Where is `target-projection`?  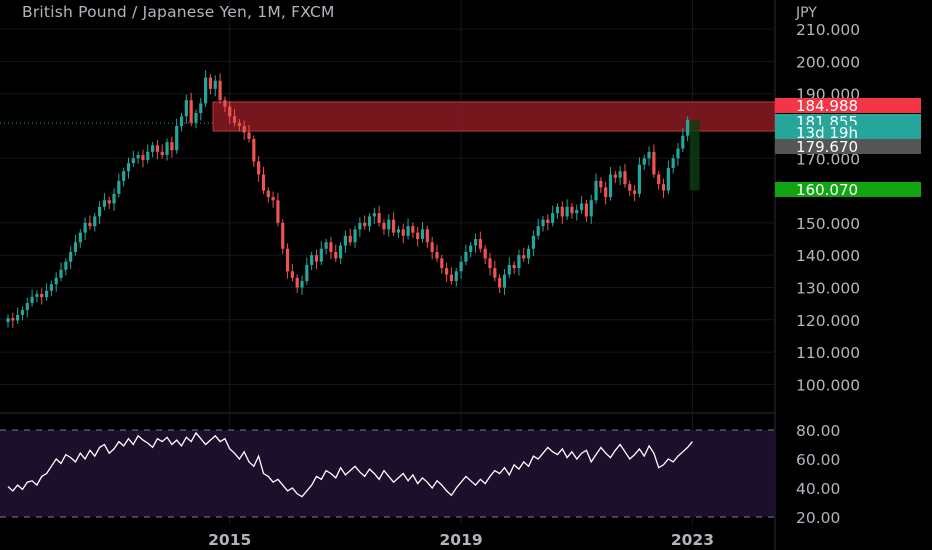
target-projection is located at coordinates (694, 155).